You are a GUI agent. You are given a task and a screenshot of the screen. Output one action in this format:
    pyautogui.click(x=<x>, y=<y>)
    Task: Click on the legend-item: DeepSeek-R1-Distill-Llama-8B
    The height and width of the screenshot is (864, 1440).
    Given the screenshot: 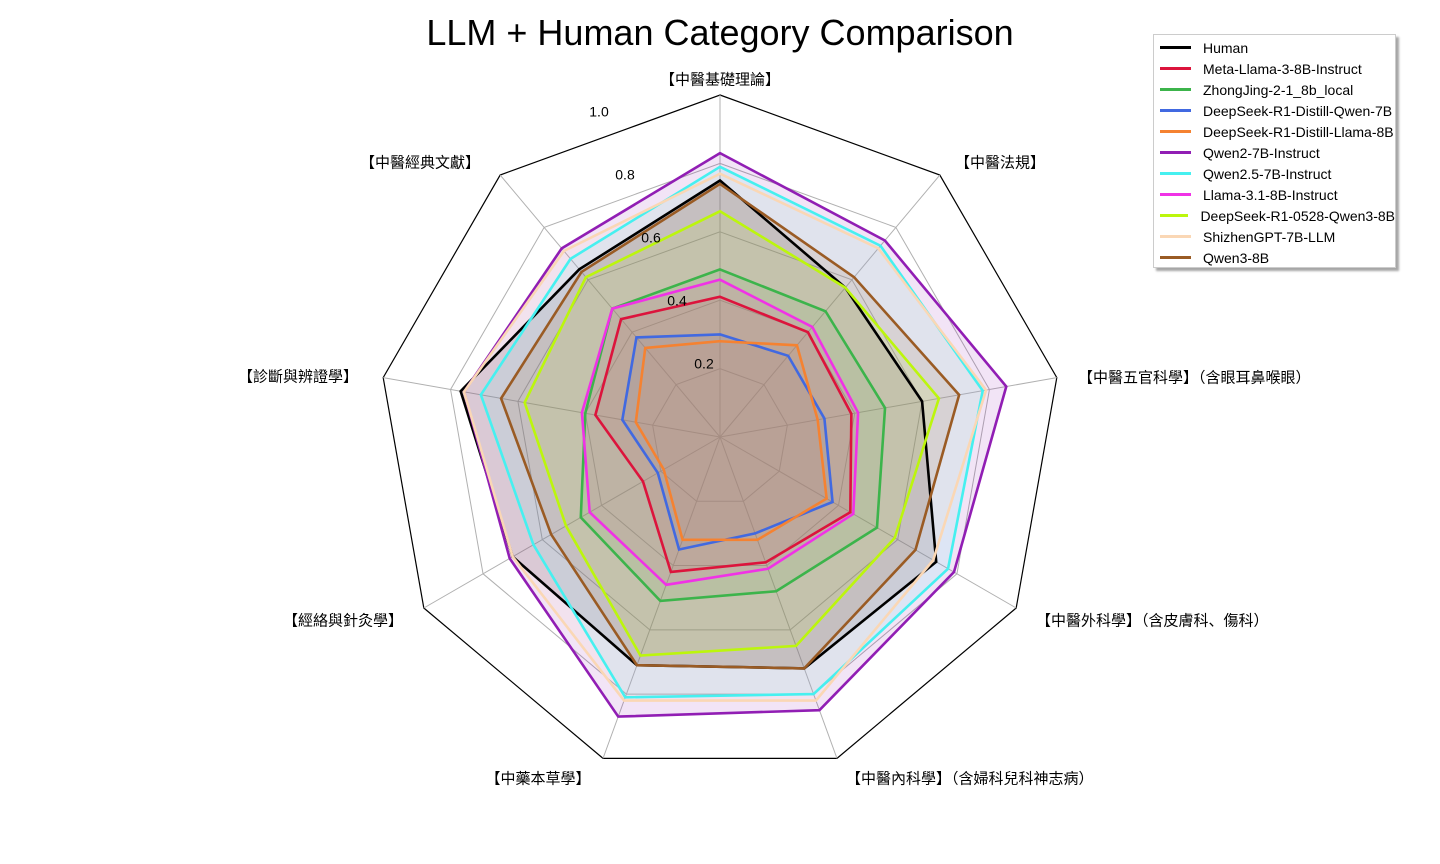 What is the action you would take?
    pyautogui.click(x=1277, y=131)
    